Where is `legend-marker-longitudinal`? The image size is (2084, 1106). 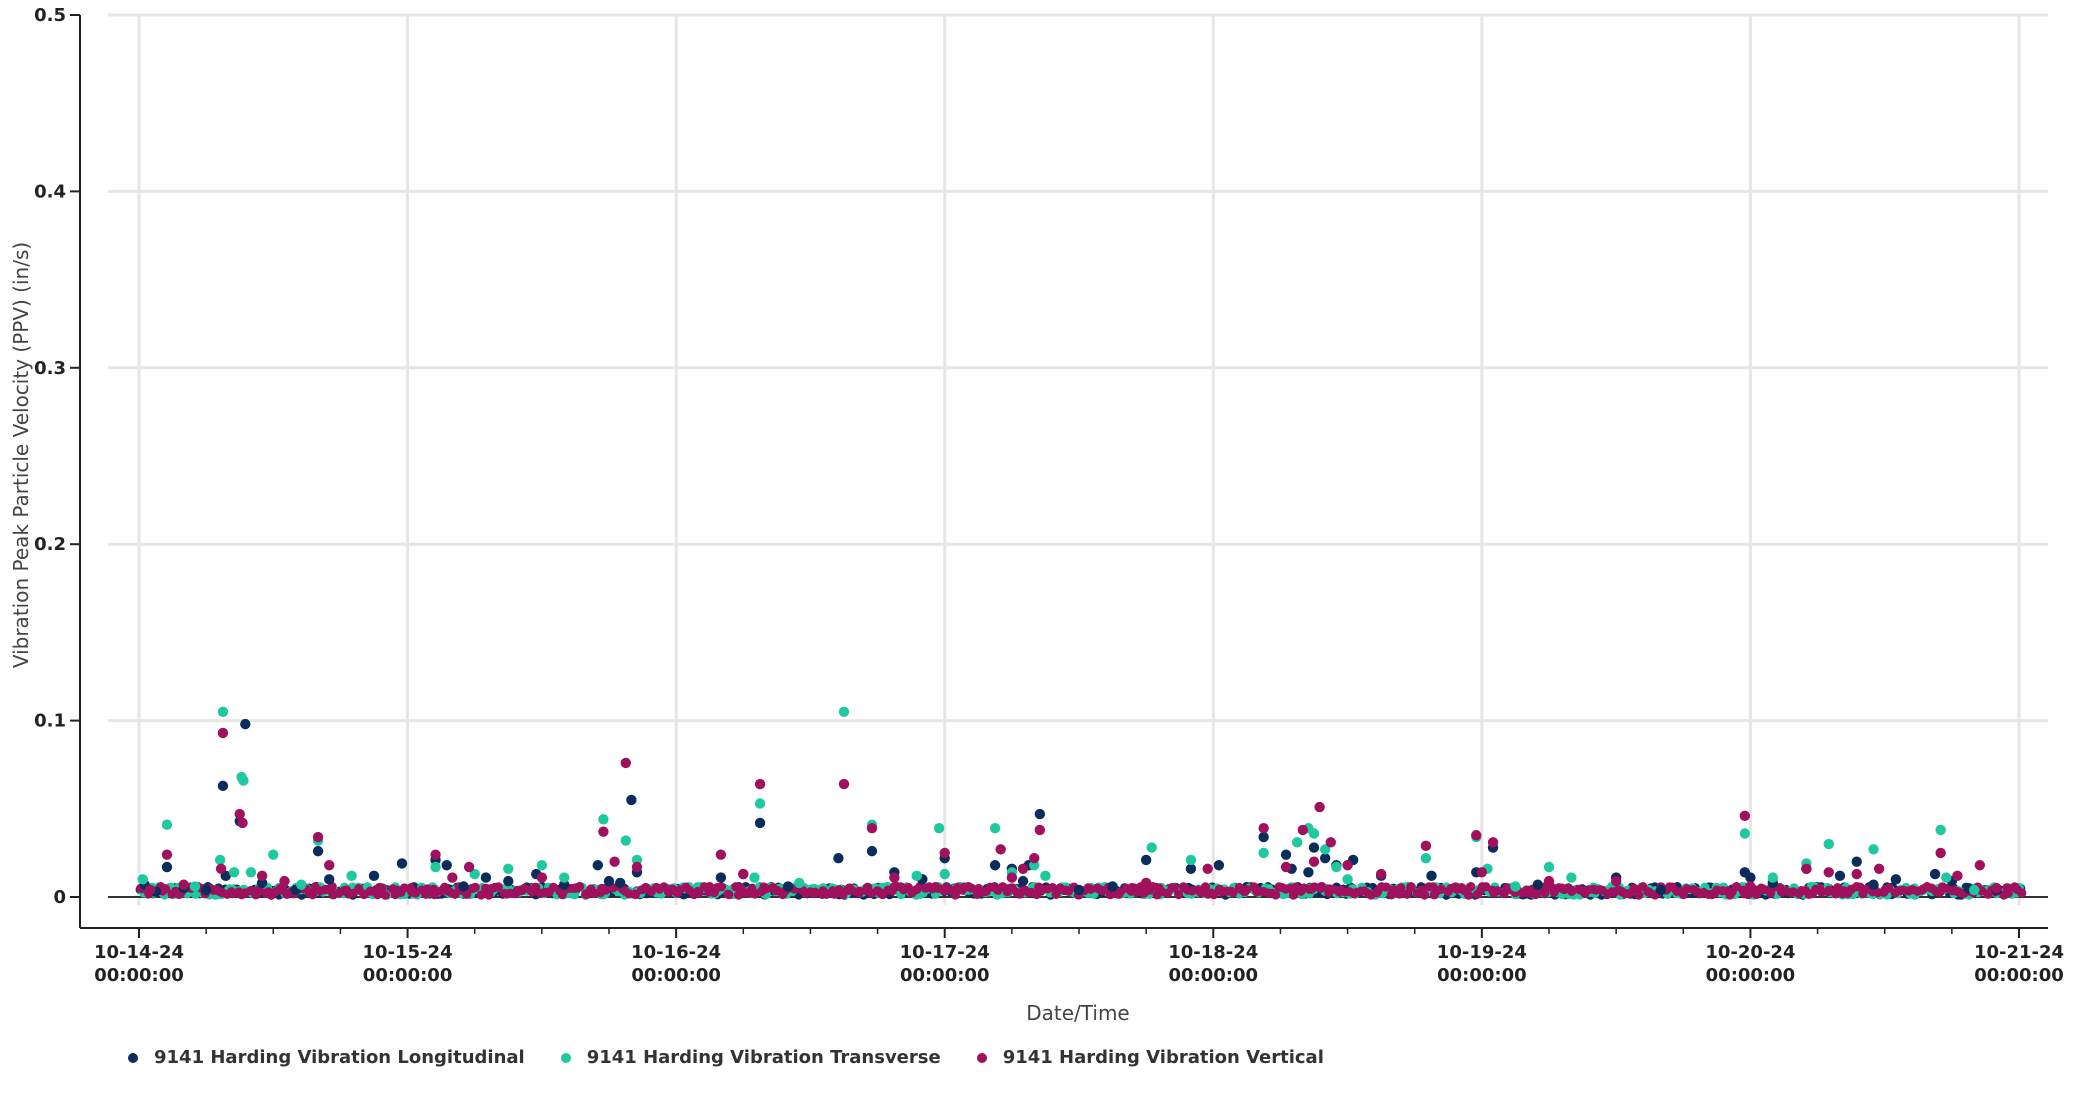
legend-marker-longitudinal is located at coordinates (133, 1057).